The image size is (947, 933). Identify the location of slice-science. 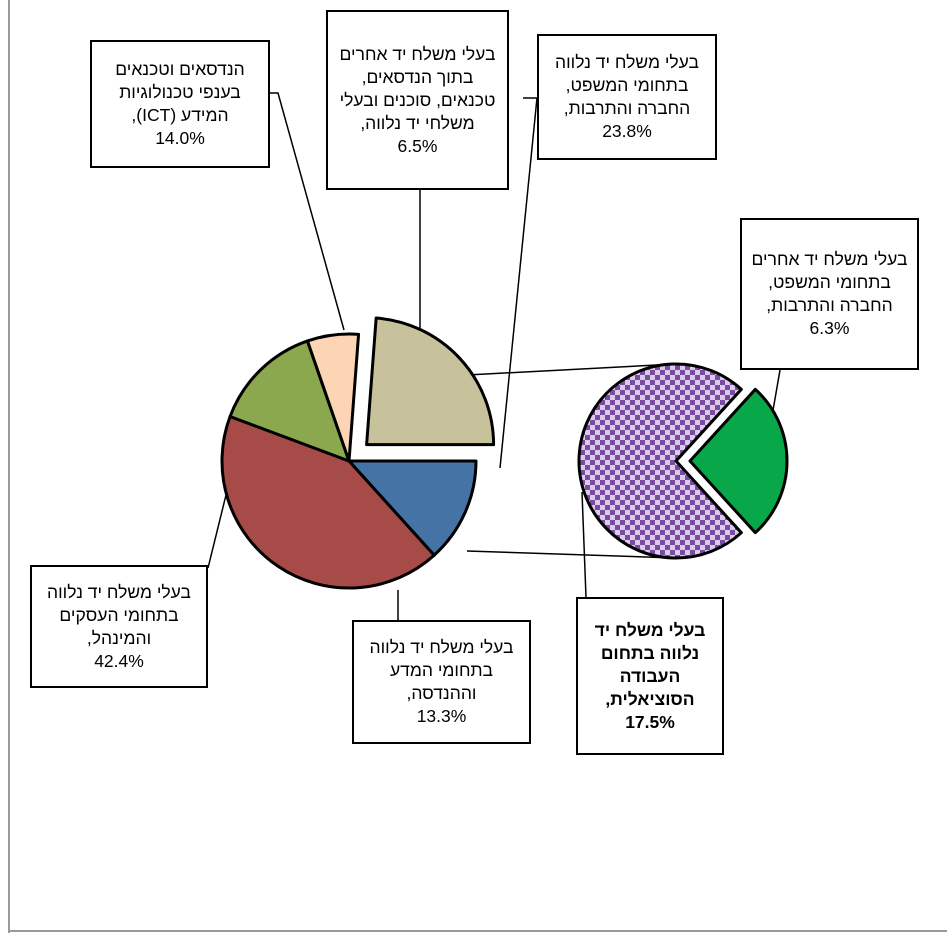
(412, 508).